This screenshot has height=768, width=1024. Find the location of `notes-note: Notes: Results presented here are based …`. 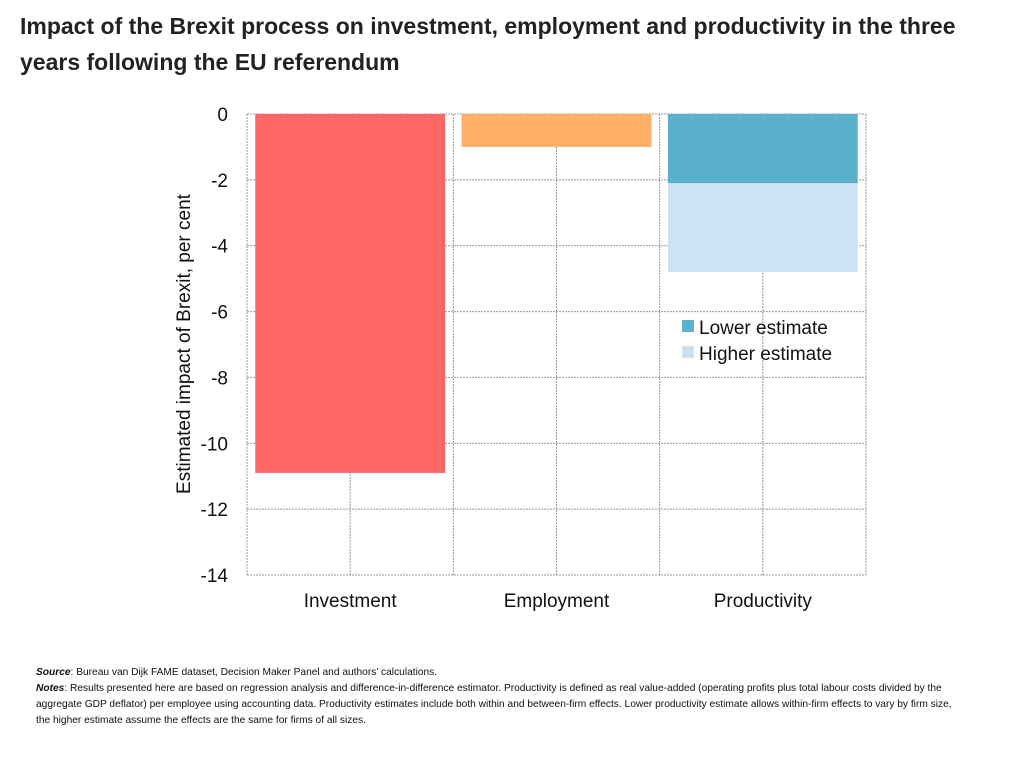

notes-note: Notes: Results presented here are based … is located at coordinates (496, 705).